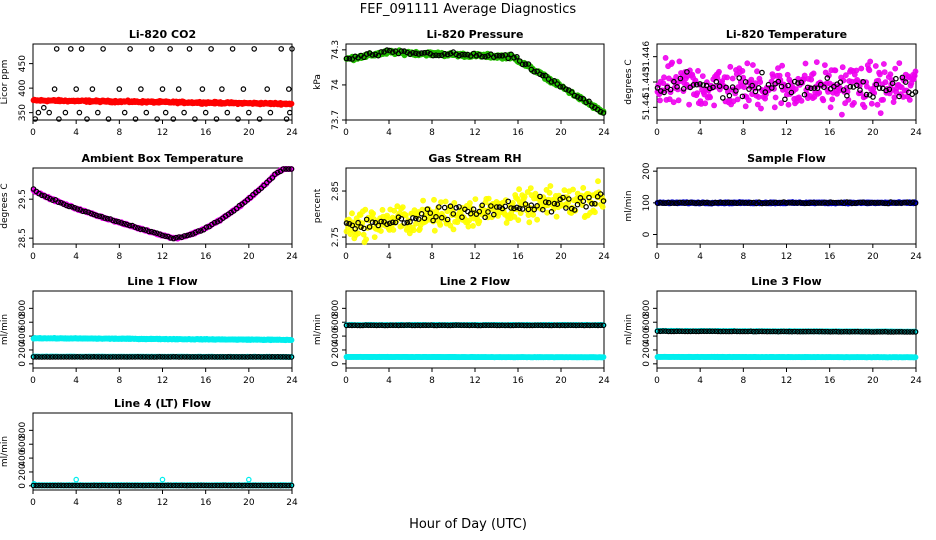  I want to click on y-axis-label: degrees C, so click(5, 205).